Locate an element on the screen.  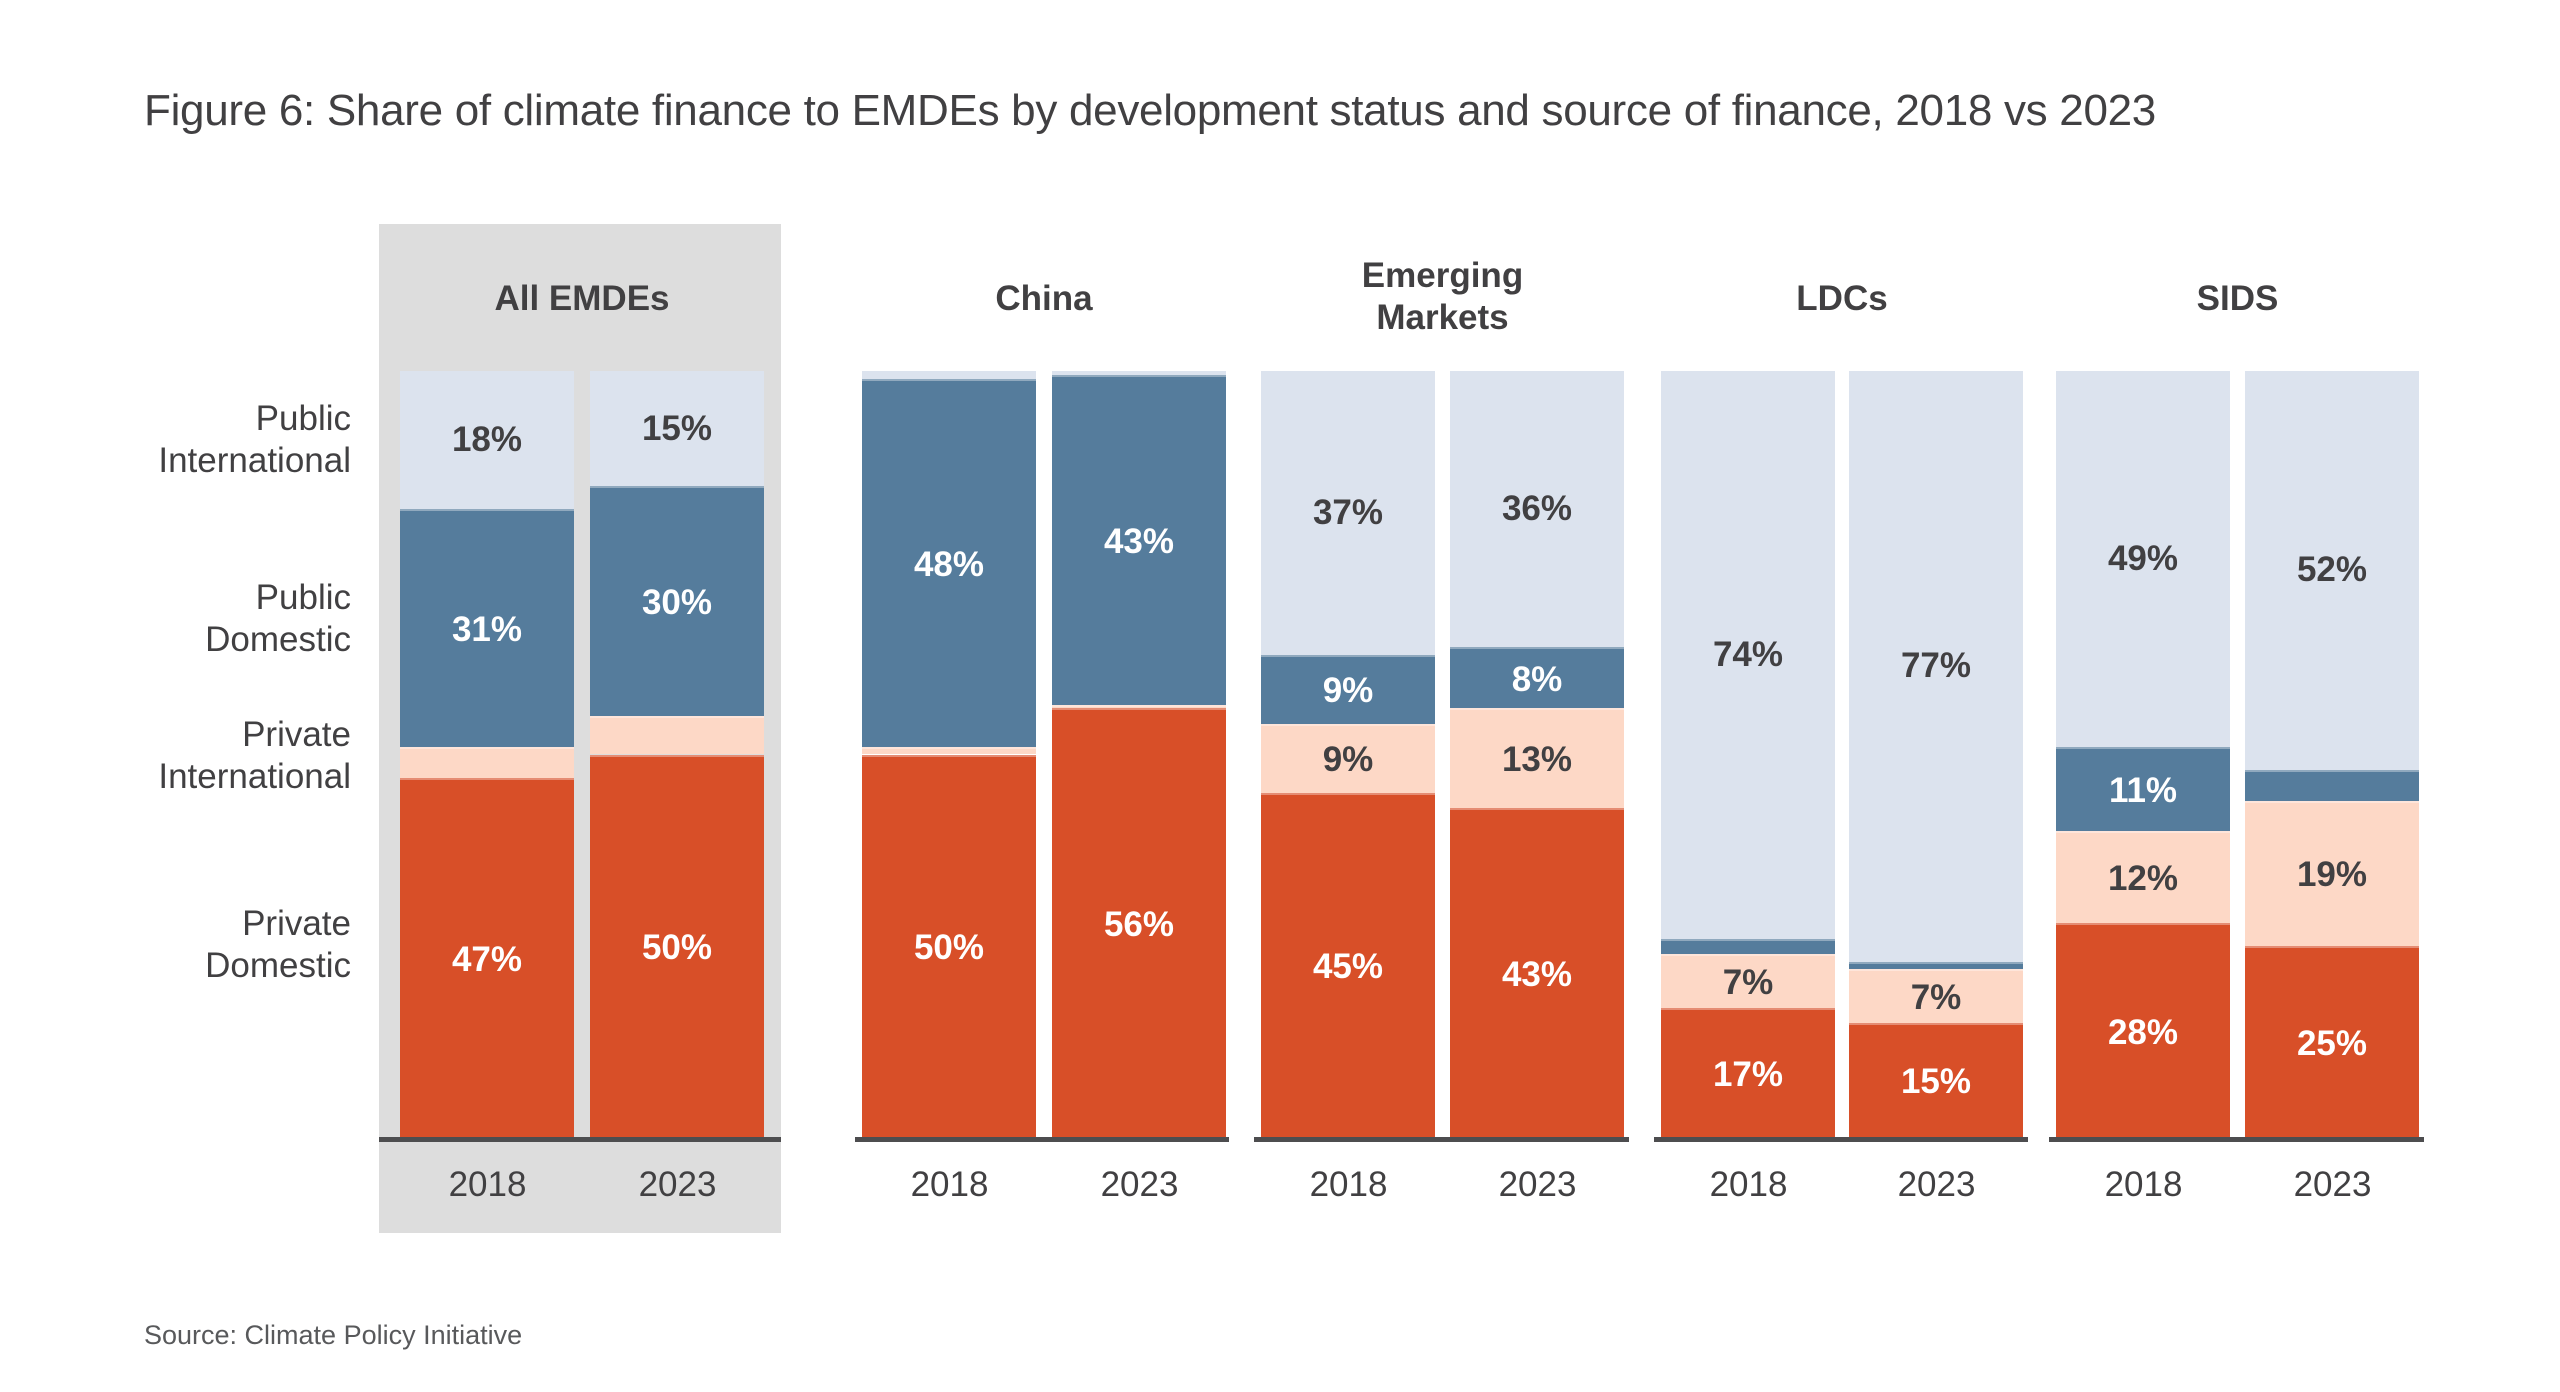
bar-segment-sids-2018-public-domestic: 11% is located at coordinates (2143, 789).